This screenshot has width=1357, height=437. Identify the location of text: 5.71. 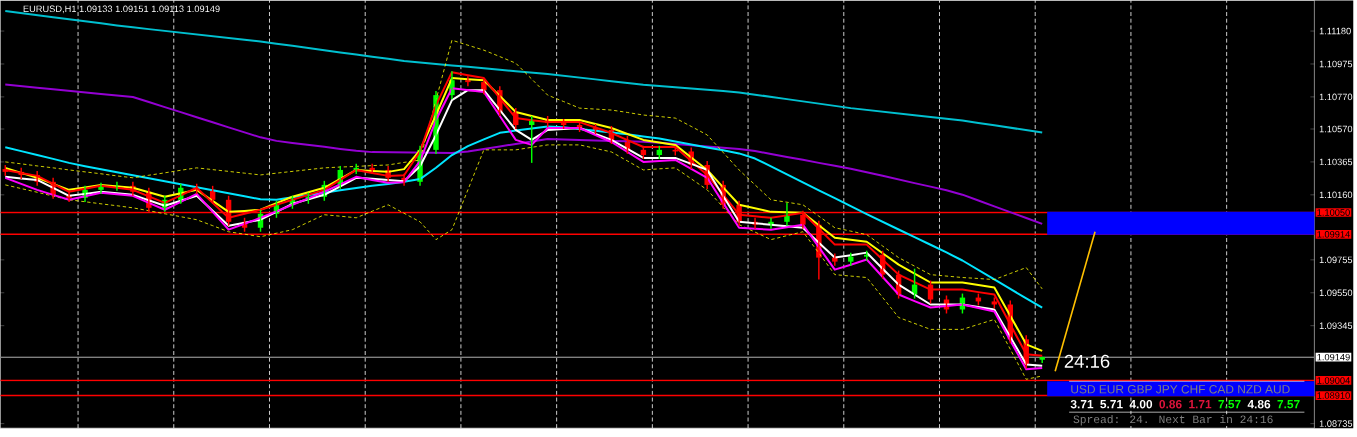
(1111, 404).